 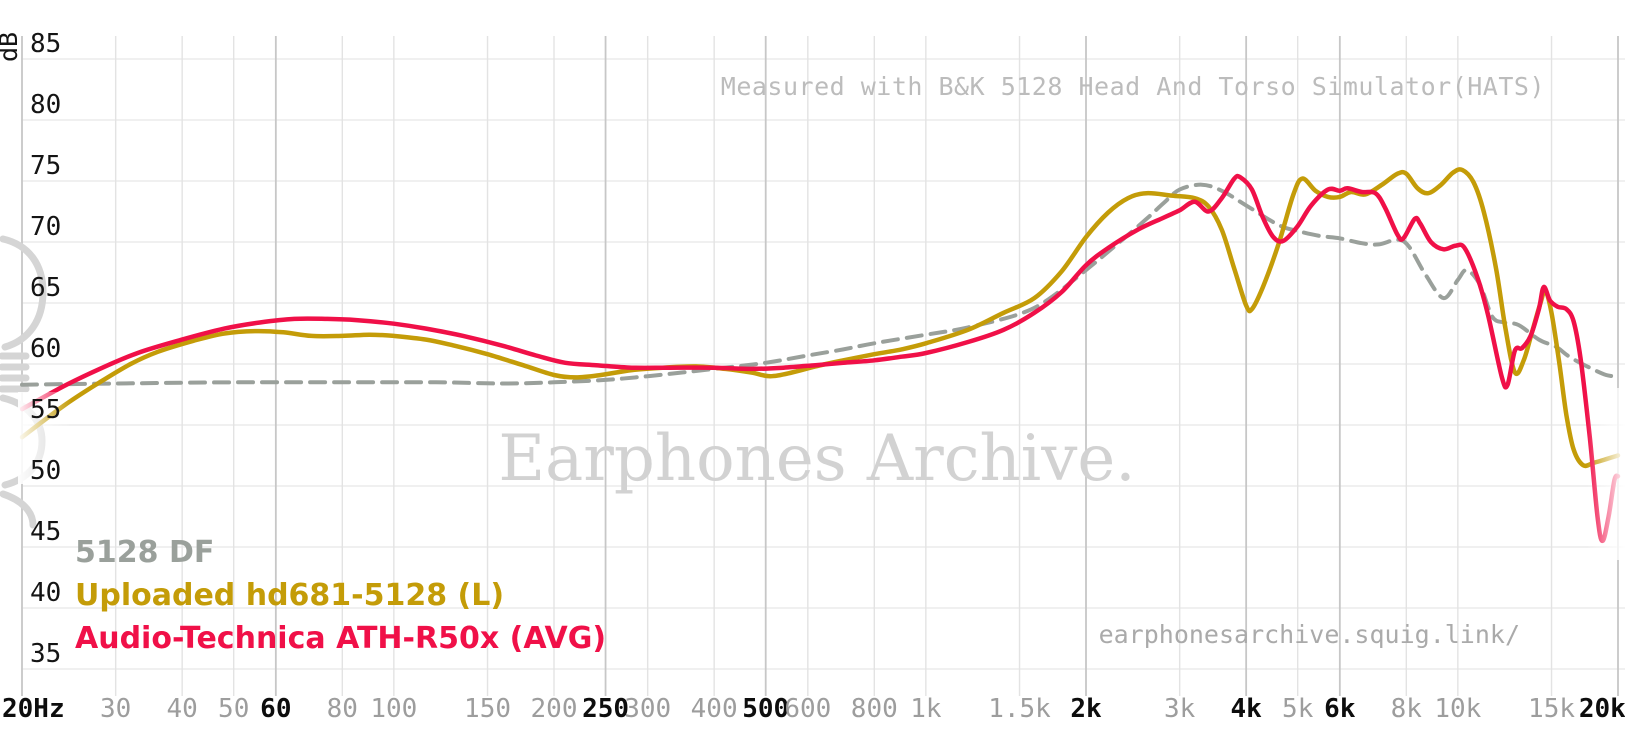 What do you see at coordinates (45, 654) in the screenshot?
I see `y-tick-label: 35` at bounding box center [45, 654].